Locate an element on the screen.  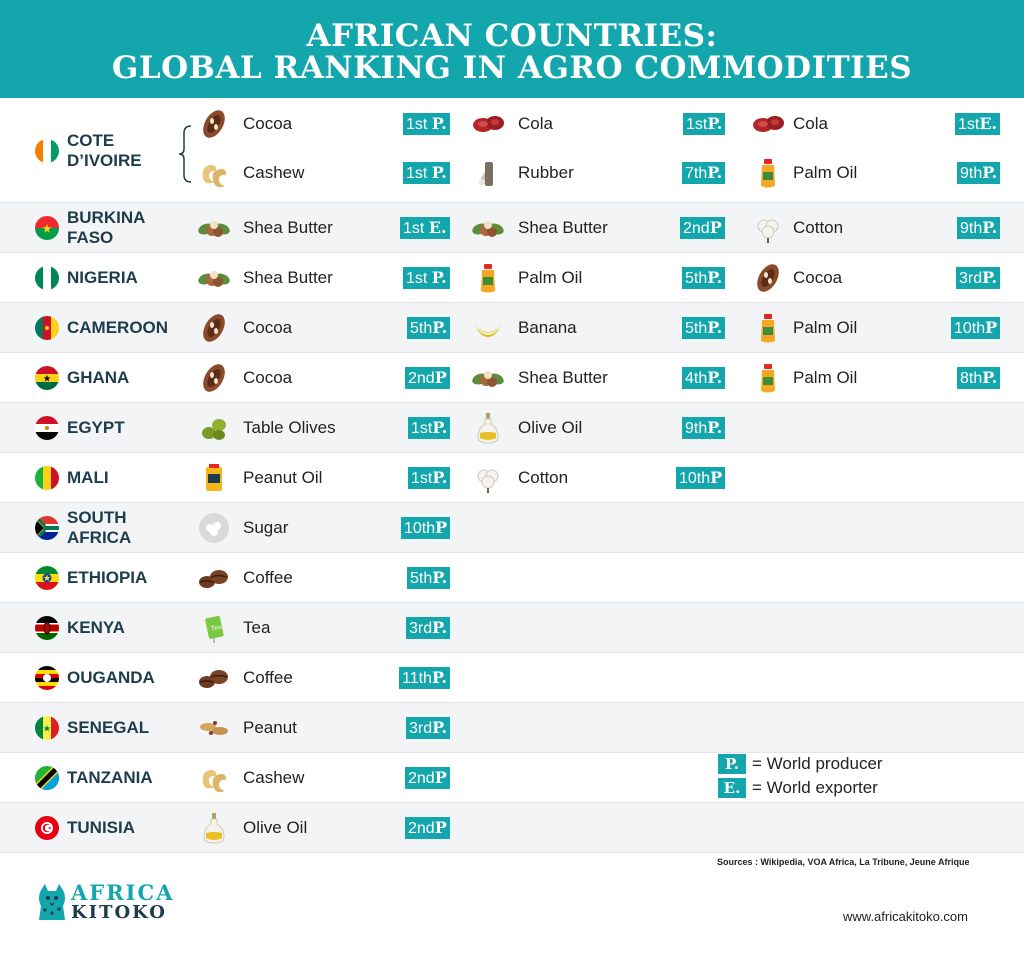
crop-name: Cotton is located at coordinates (818, 227).